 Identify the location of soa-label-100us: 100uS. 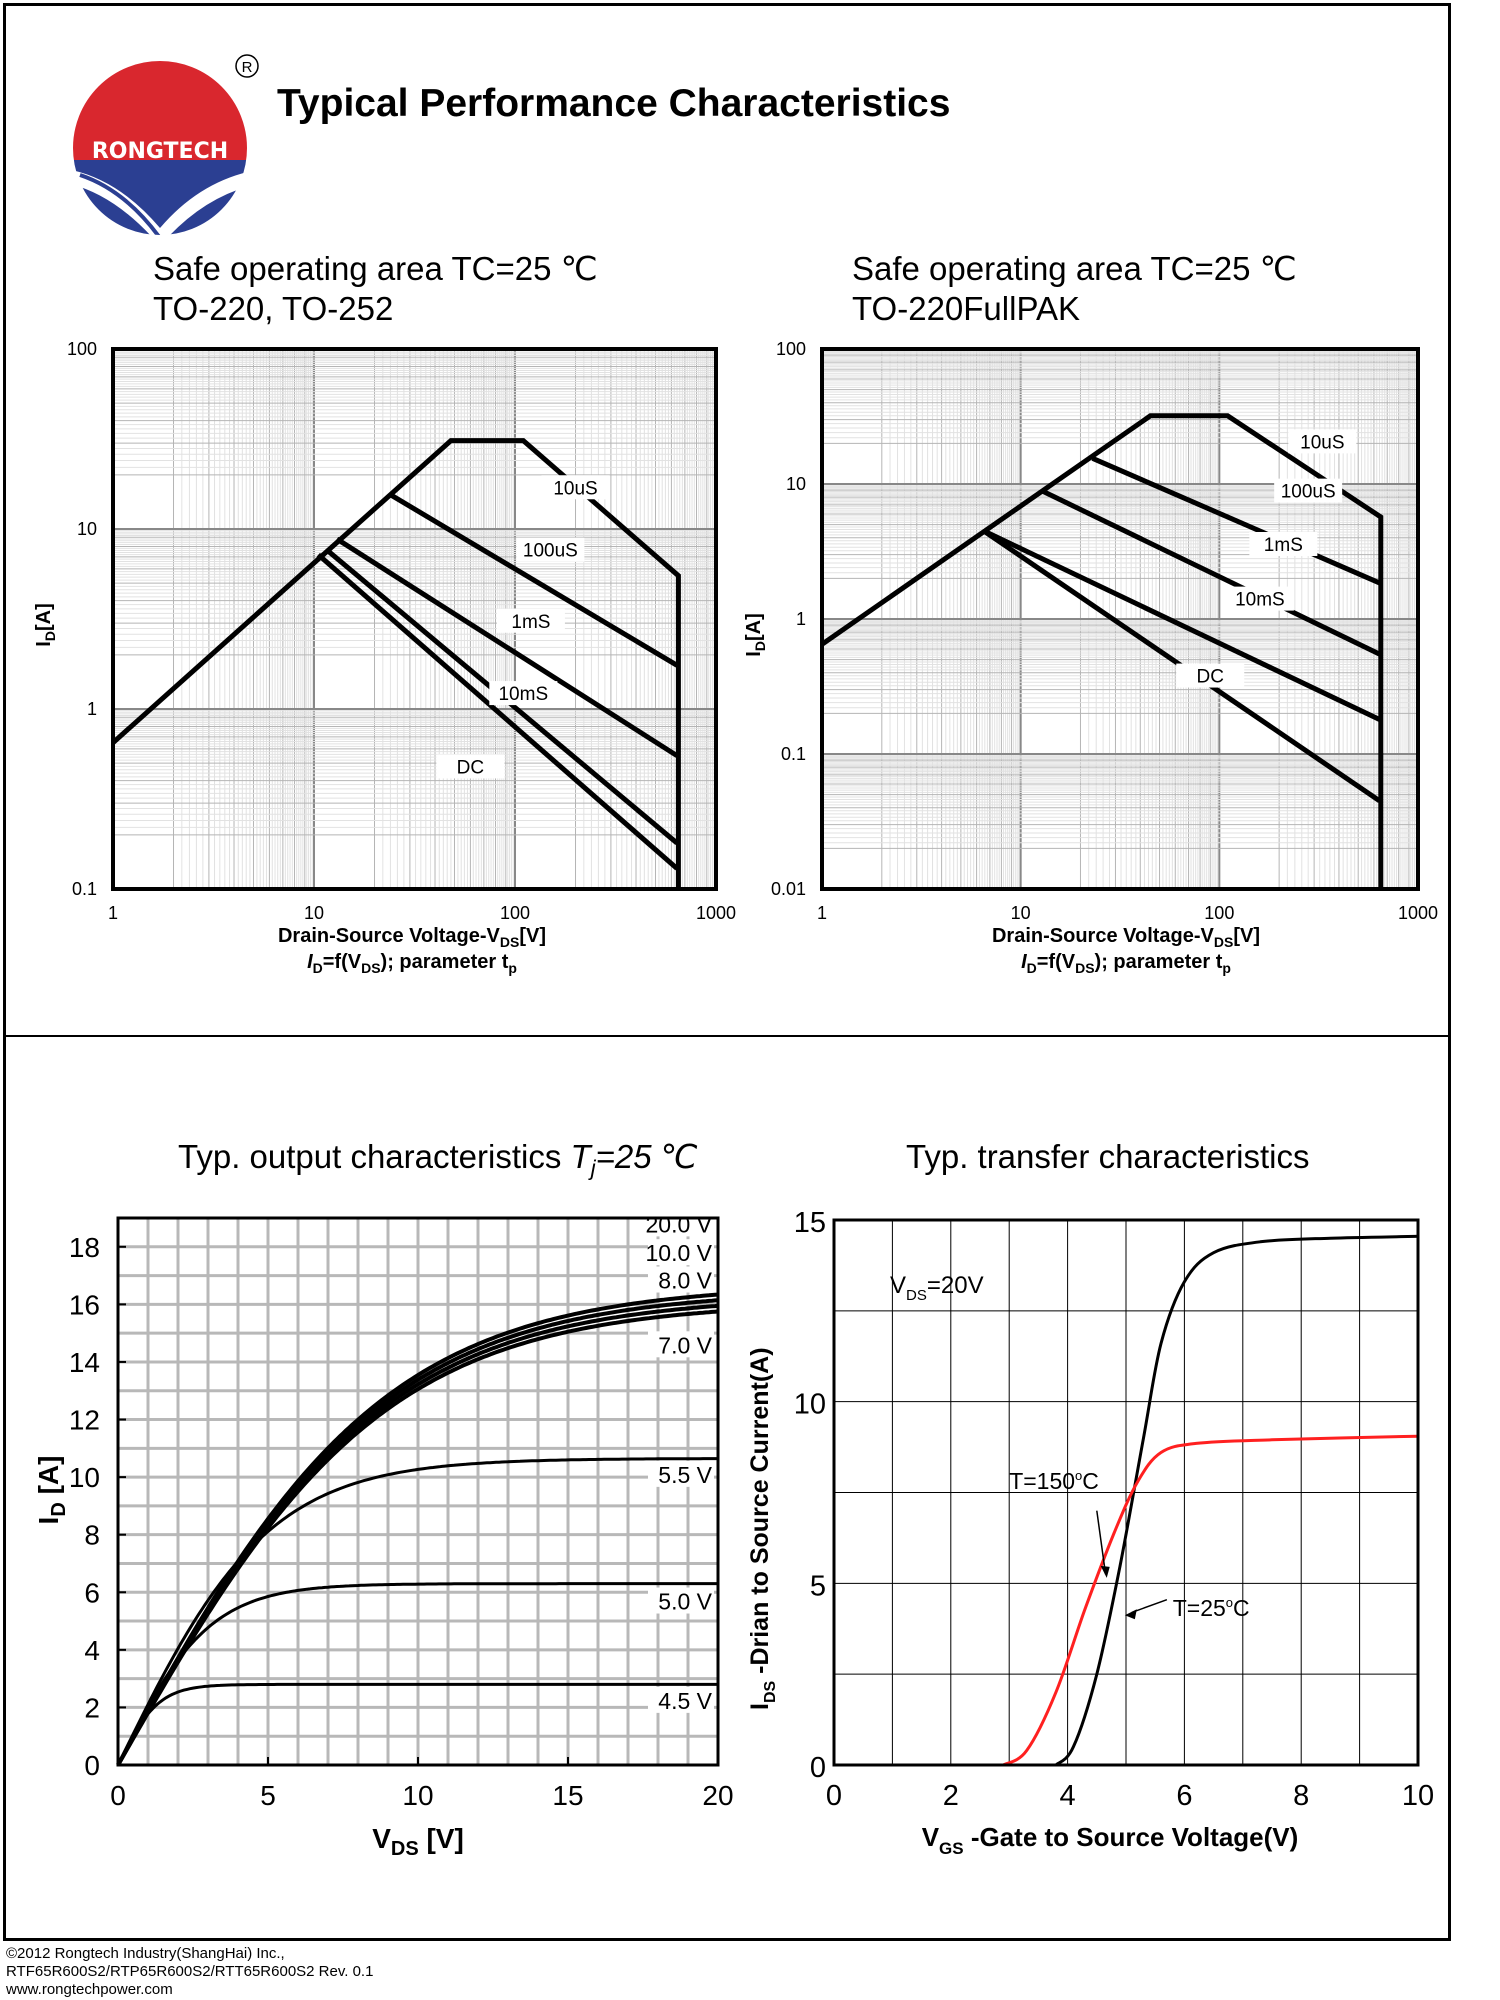
(1308, 492).